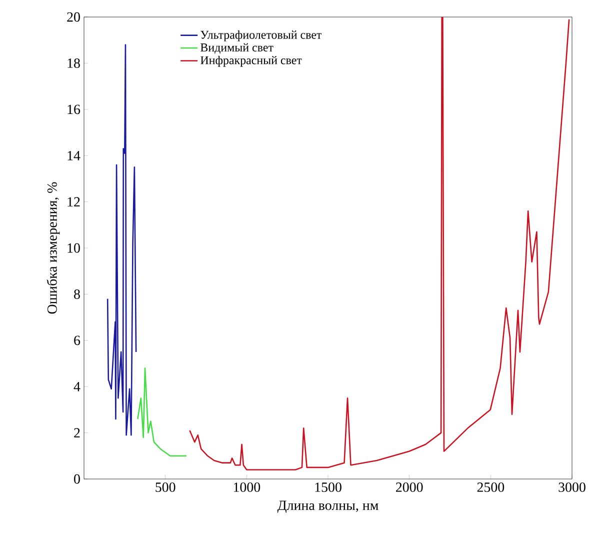  What do you see at coordinates (261, 36) in the screenshot?
I see `legend-label: Ультрафиолетовый свет` at bounding box center [261, 36].